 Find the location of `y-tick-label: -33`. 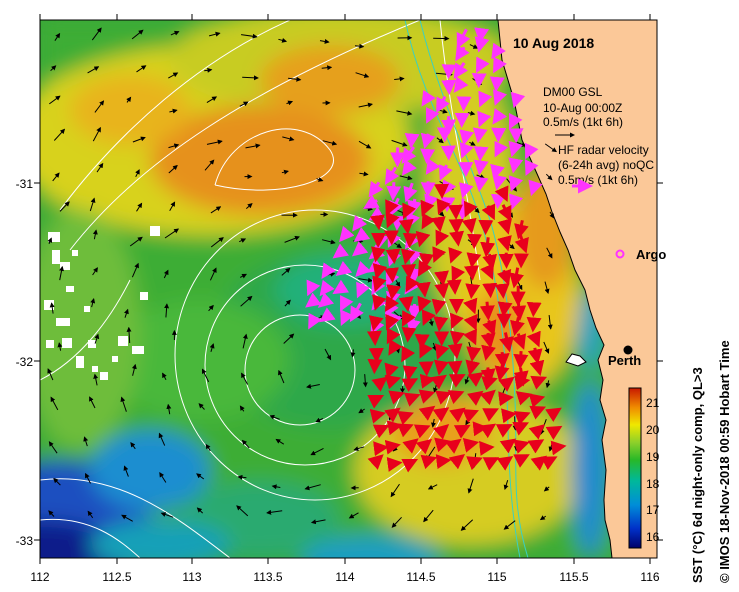

y-tick-label: -33 is located at coordinates (25, 541).